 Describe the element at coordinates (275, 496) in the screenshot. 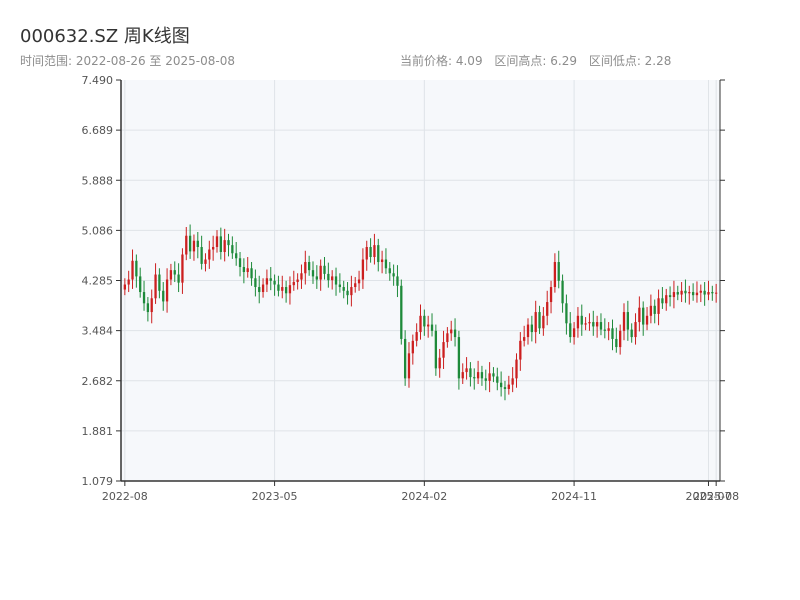

I see `x-tick-label: 2023-05` at that location.